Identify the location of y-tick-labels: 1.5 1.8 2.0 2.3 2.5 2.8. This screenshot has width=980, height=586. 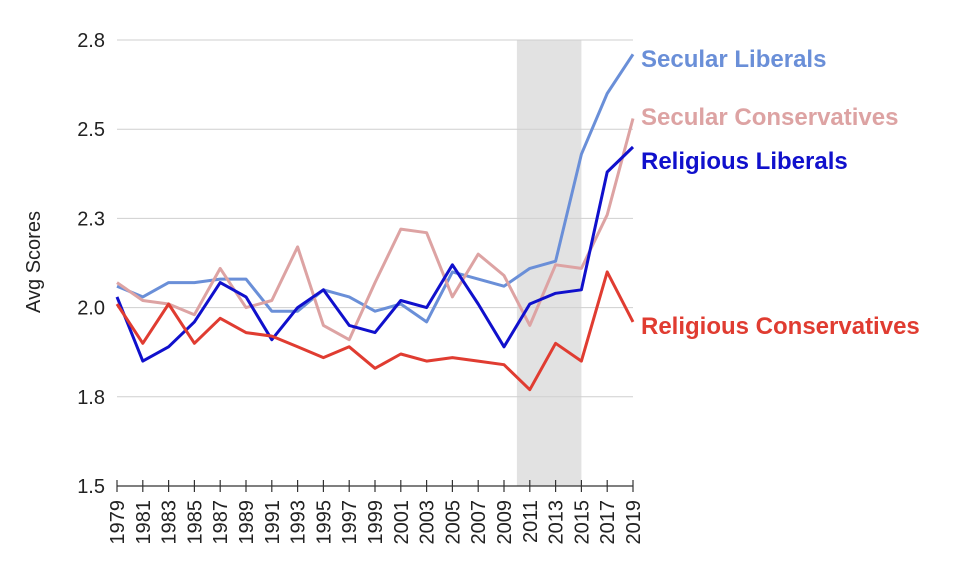
(91, 264).